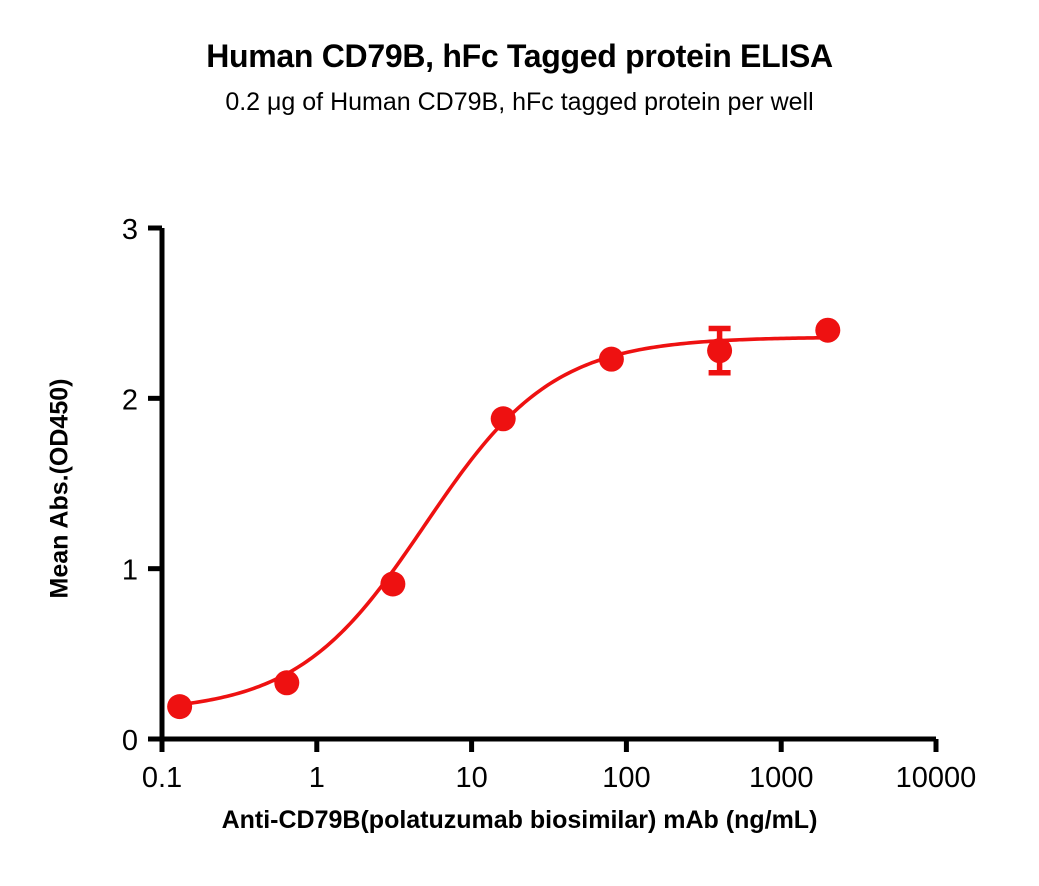 The image size is (1039, 886). What do you see at coordinates (781, 778) in the screenshot?
I see `x-tick-label: 1000` at bounding box center [781, 778].